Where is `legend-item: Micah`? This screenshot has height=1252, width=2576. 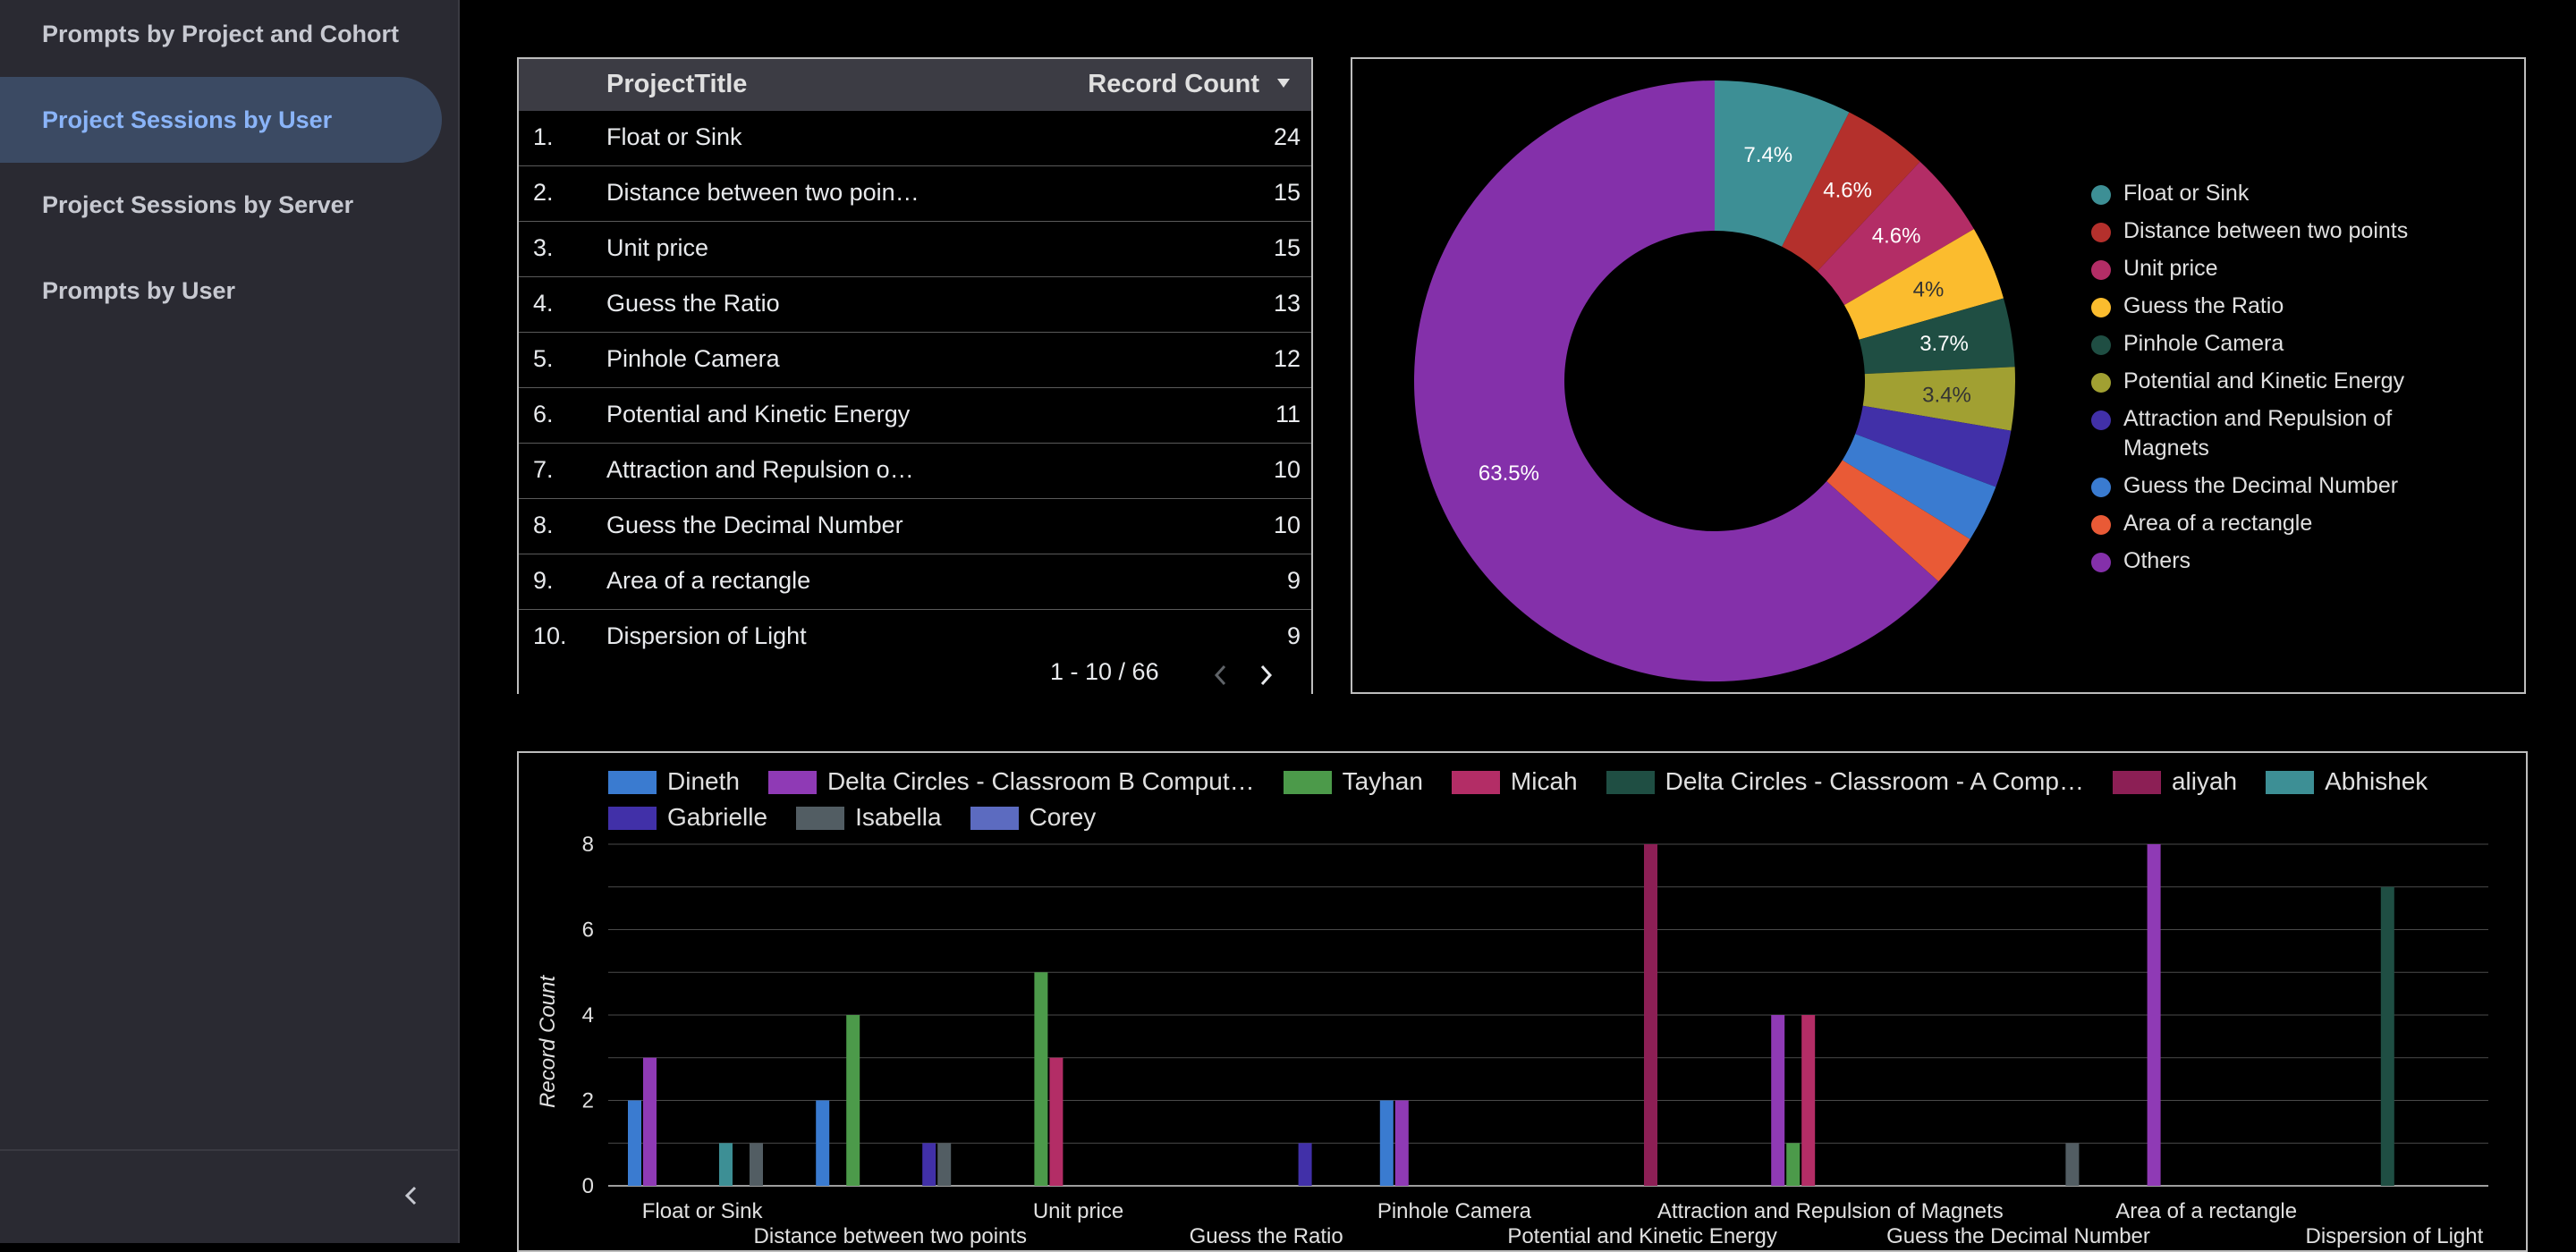
legend-item: Micah is located at coordinates (1514, 781).